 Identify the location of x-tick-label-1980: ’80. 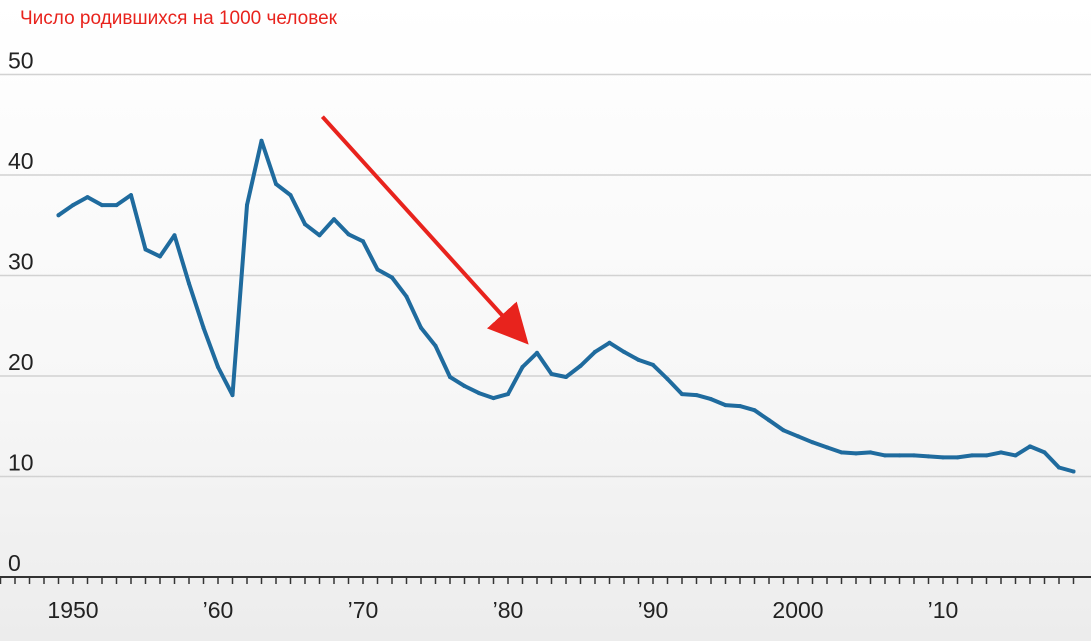
(508, 610).